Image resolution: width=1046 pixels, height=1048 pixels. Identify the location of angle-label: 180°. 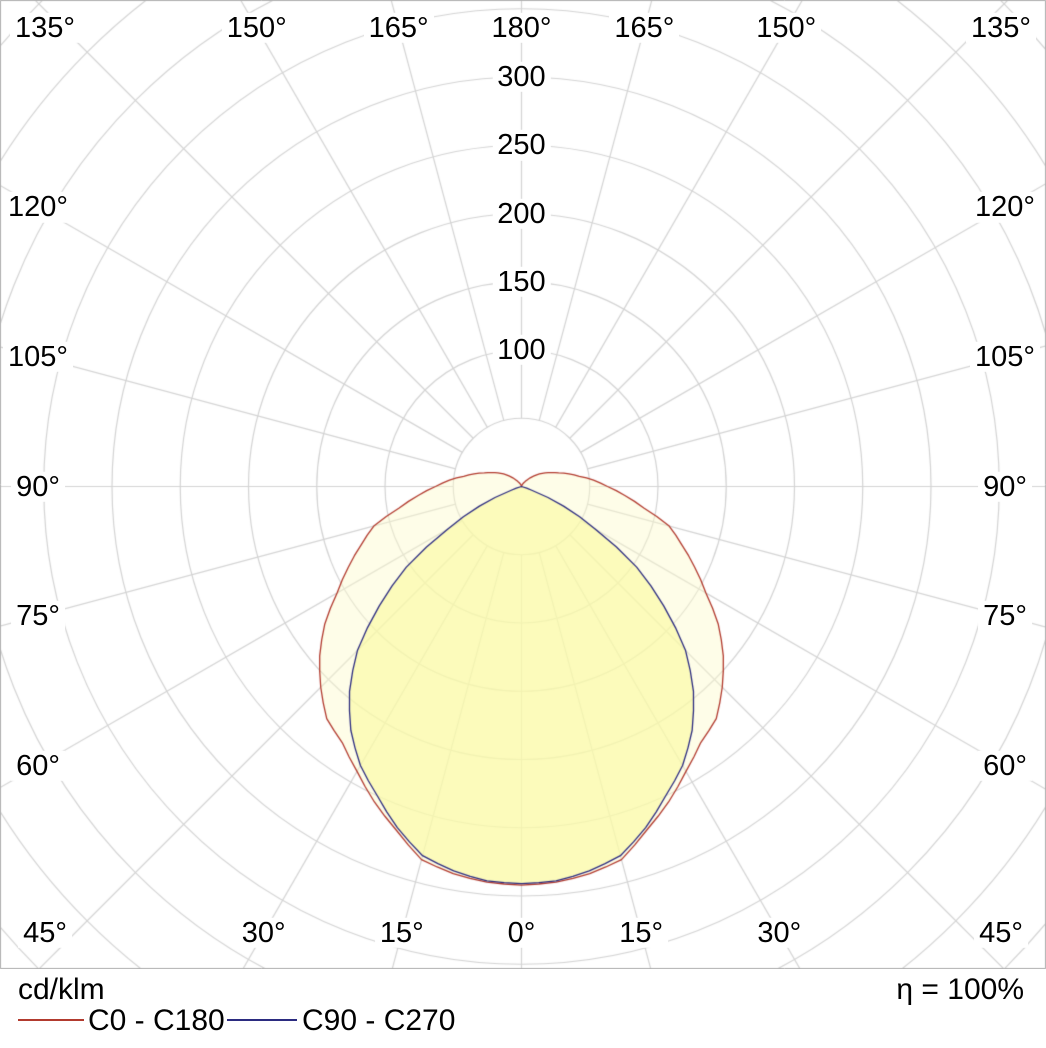
(521, 27).